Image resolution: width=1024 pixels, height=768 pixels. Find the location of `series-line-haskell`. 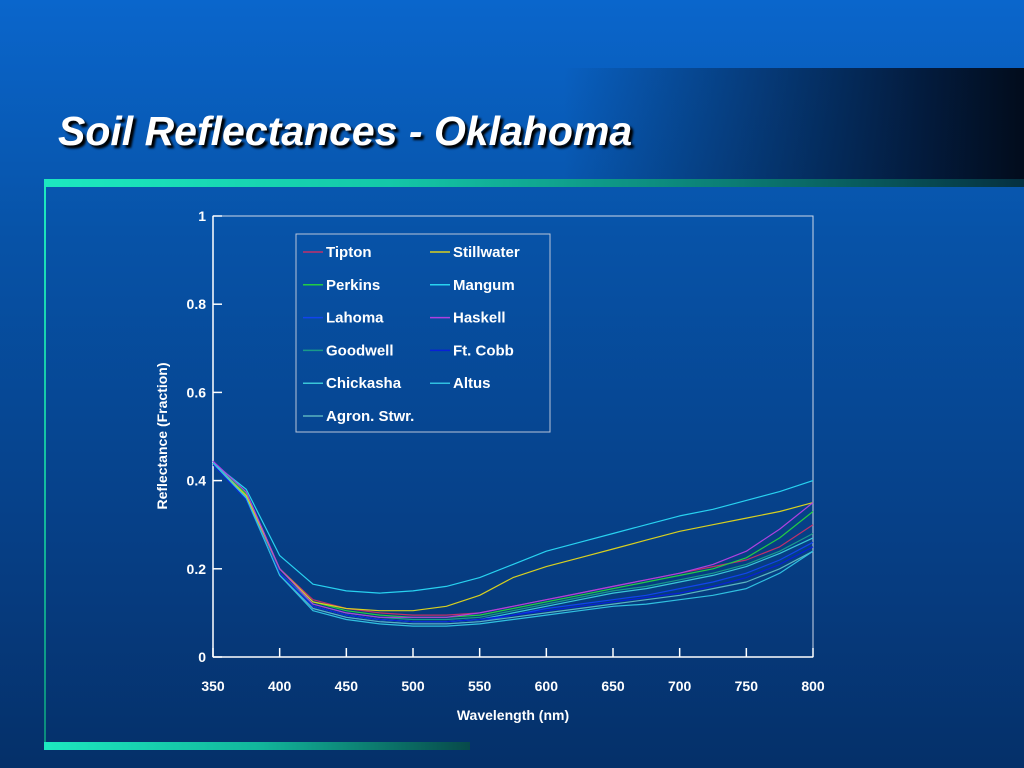

series-line-haskell is located at coordinates (513, 539).